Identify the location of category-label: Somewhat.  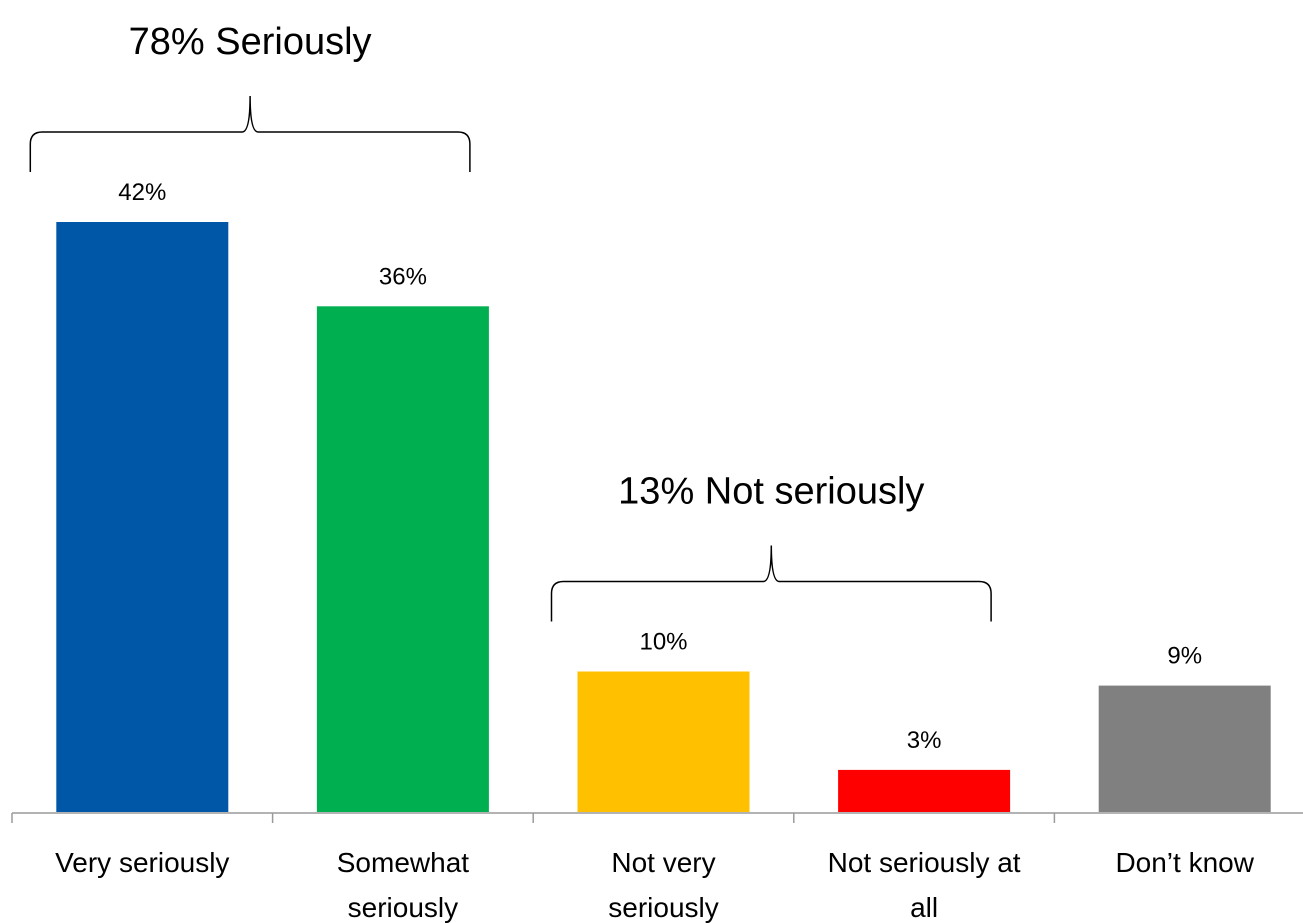
(403, 862).